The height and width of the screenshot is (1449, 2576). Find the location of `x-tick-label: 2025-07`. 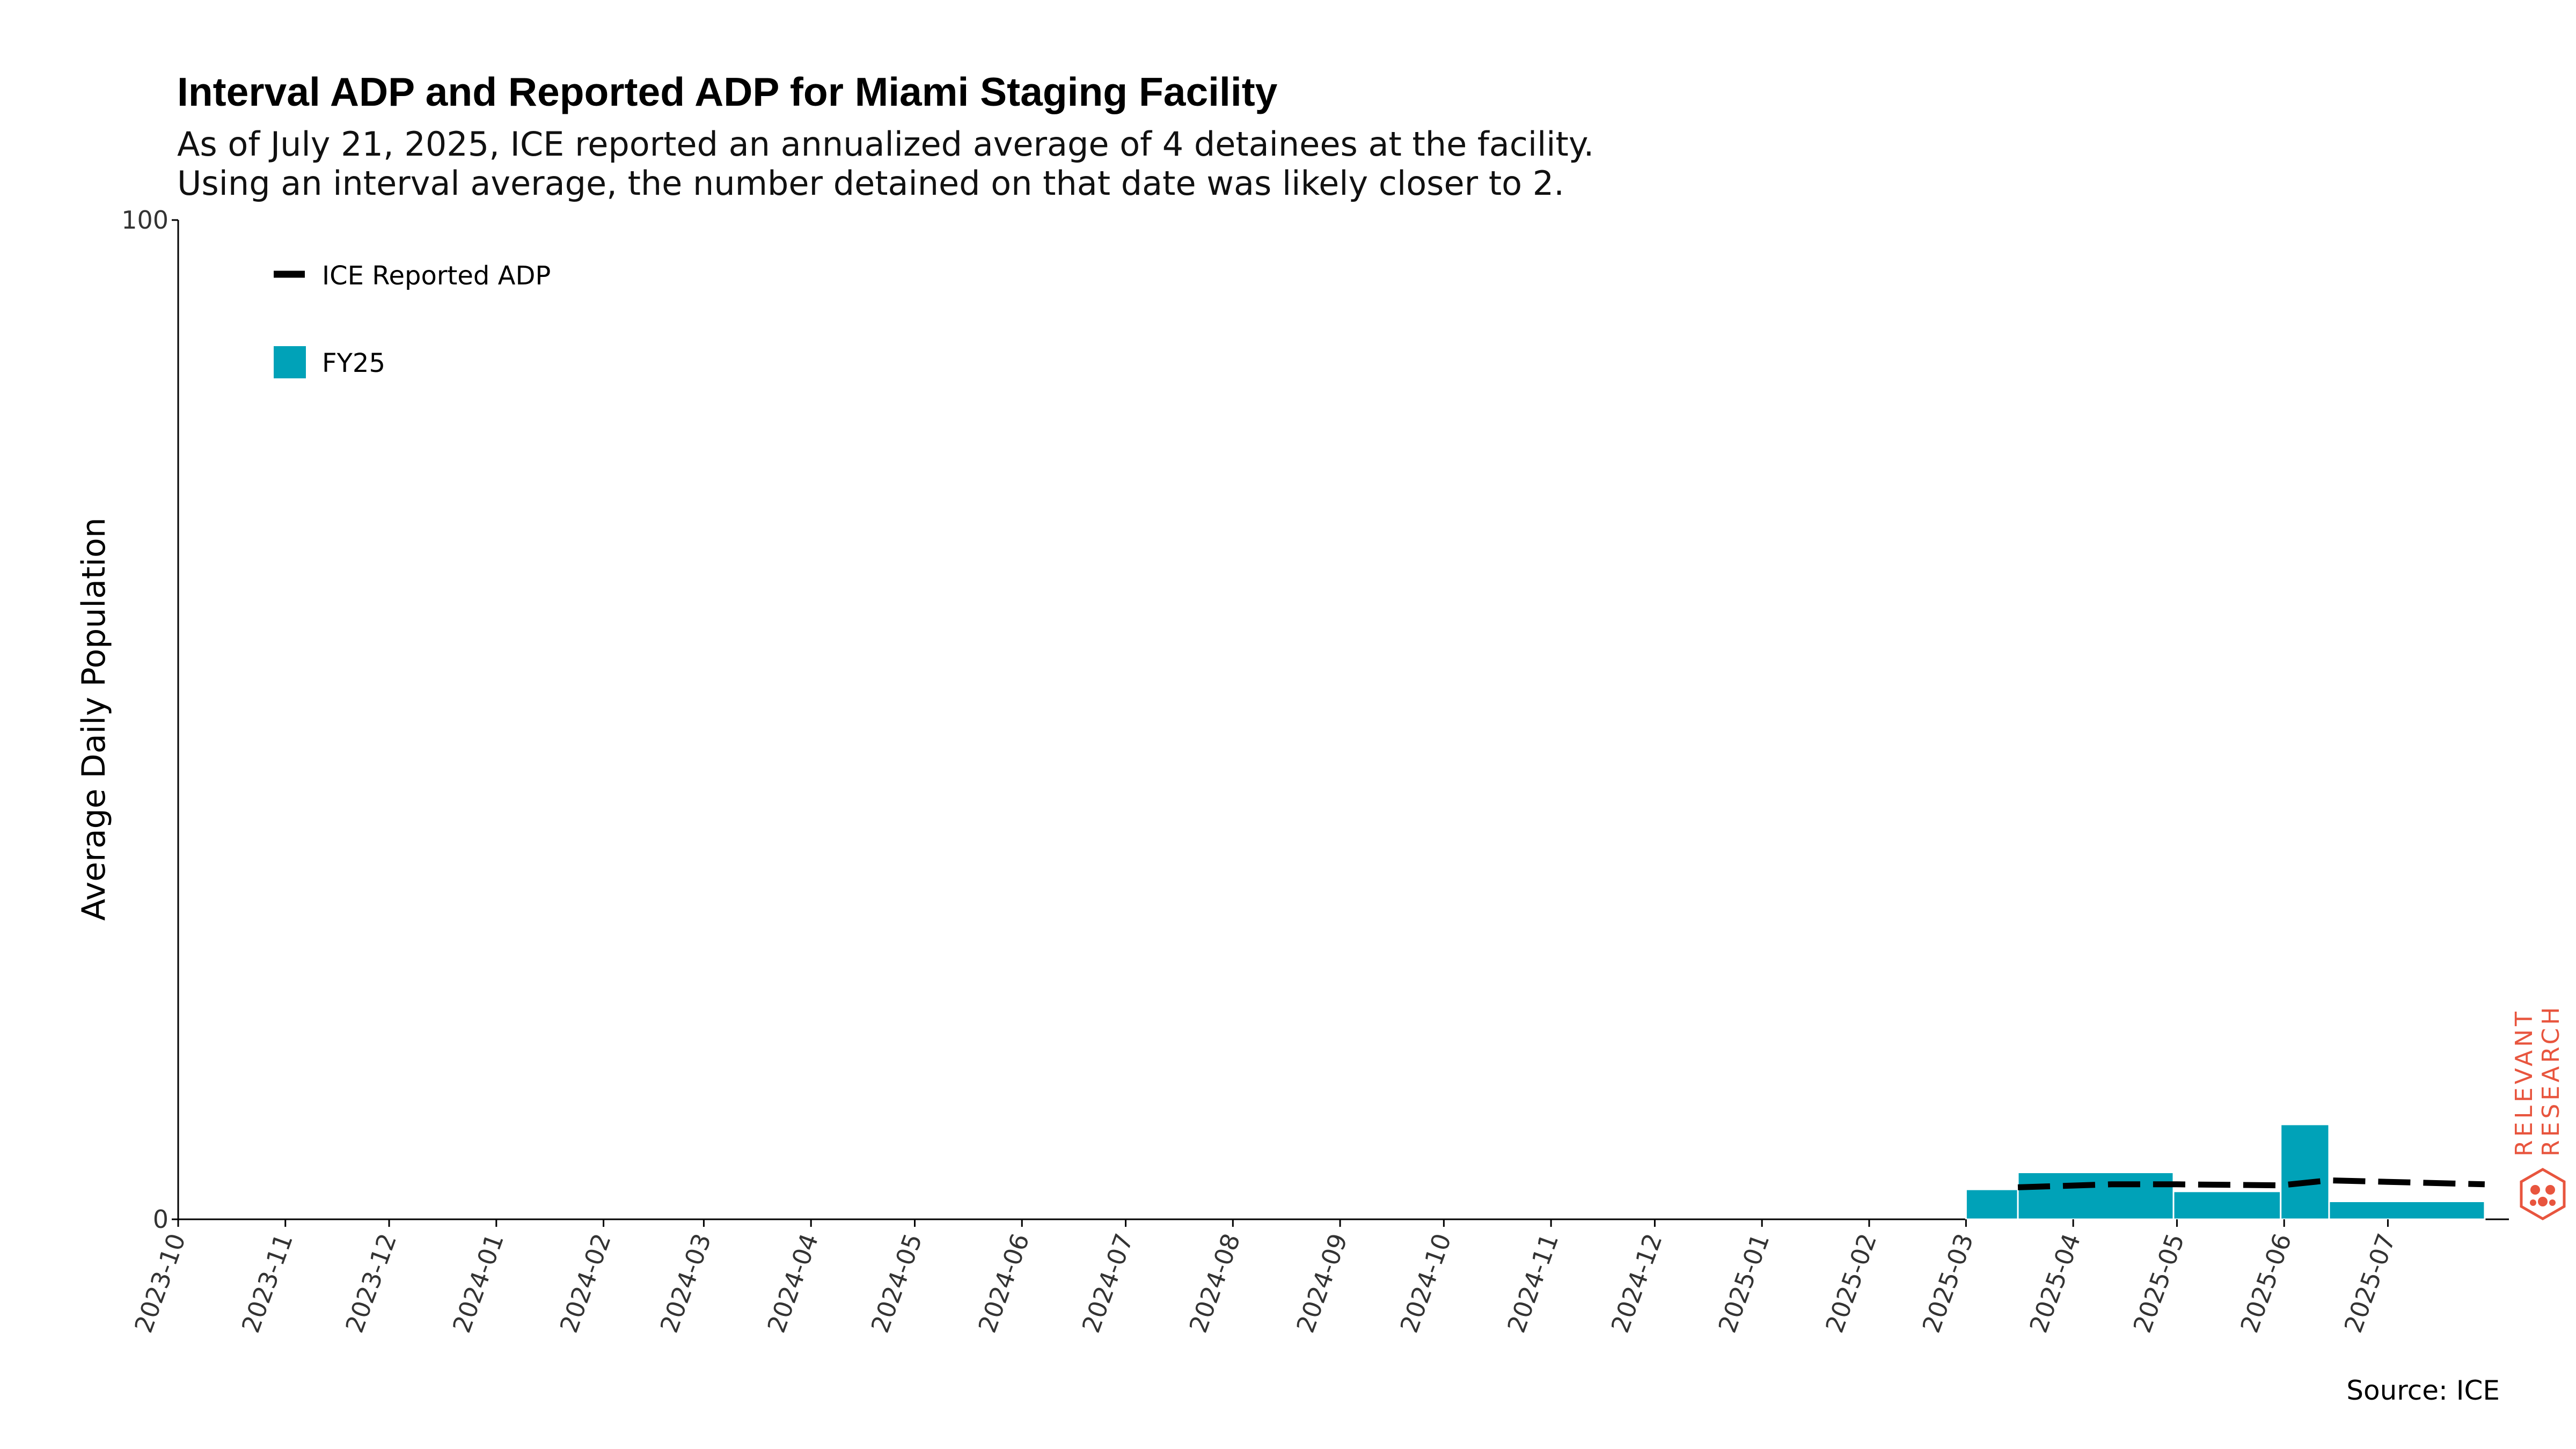

x-tick-label: 2025-07 is located at coordinates (2369, 1283).